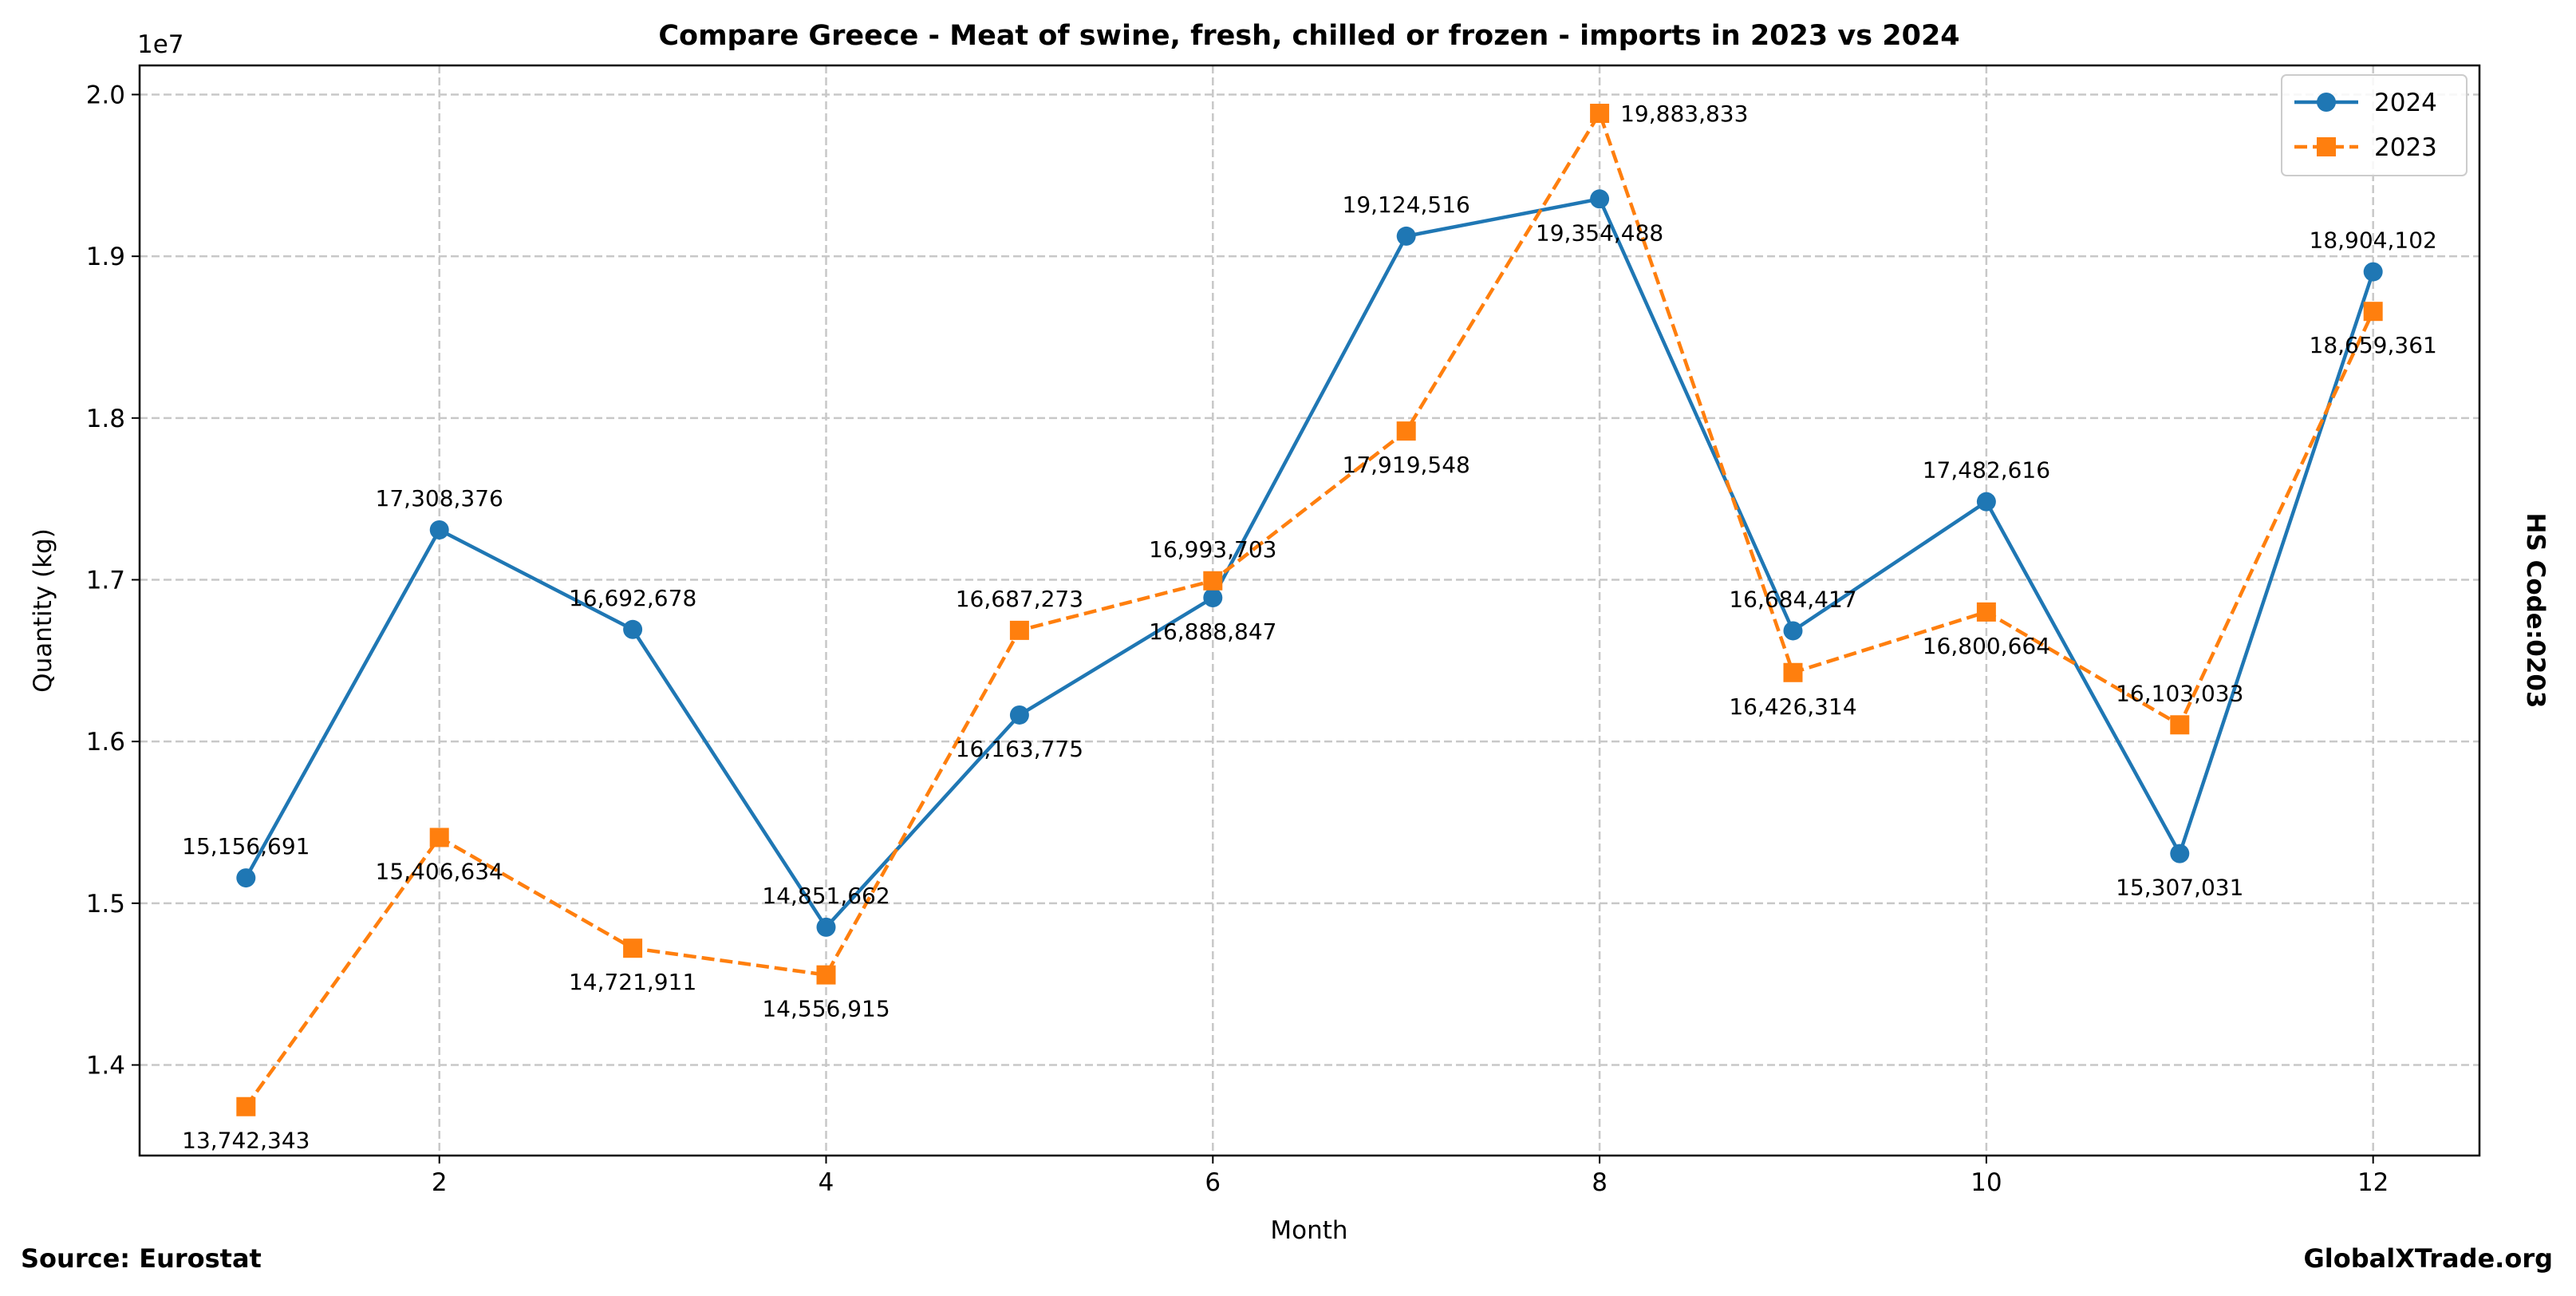 The width and height of the screenshot is (2576, 1296). Describe the element at coordinates (2374, 125) in the screenshot. I see `legend: 2024 2023` at that location.